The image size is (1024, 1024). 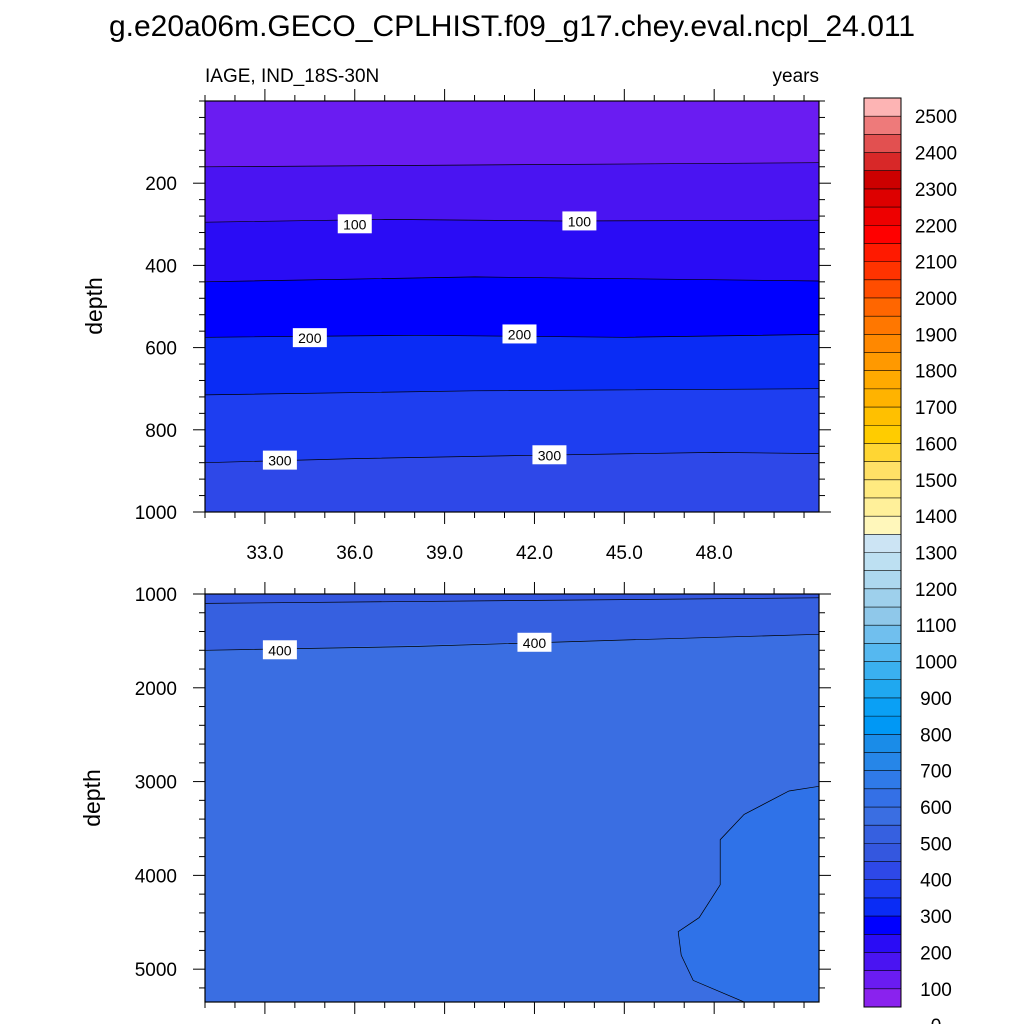 I want to click on colorbar-label: 100, so click(x=936, y=990).